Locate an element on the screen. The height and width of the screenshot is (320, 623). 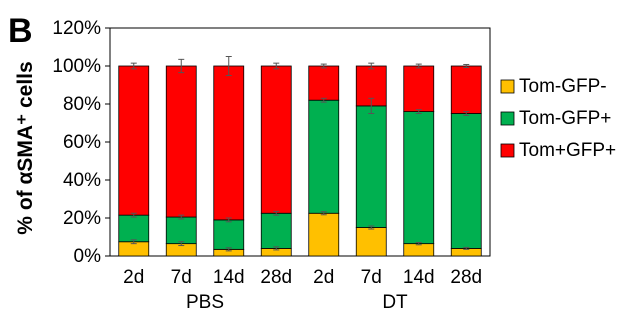
x-group-label: PBS is located at coordinates (205, 302).